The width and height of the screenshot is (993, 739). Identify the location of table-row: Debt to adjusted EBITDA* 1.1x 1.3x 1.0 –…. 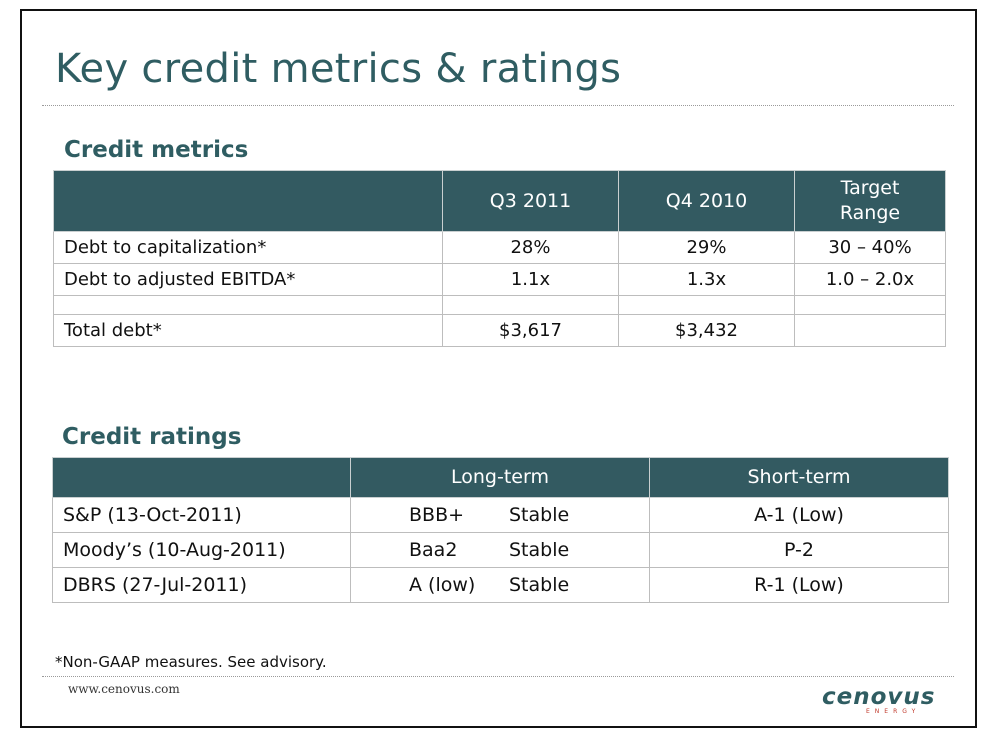
(499, 279).